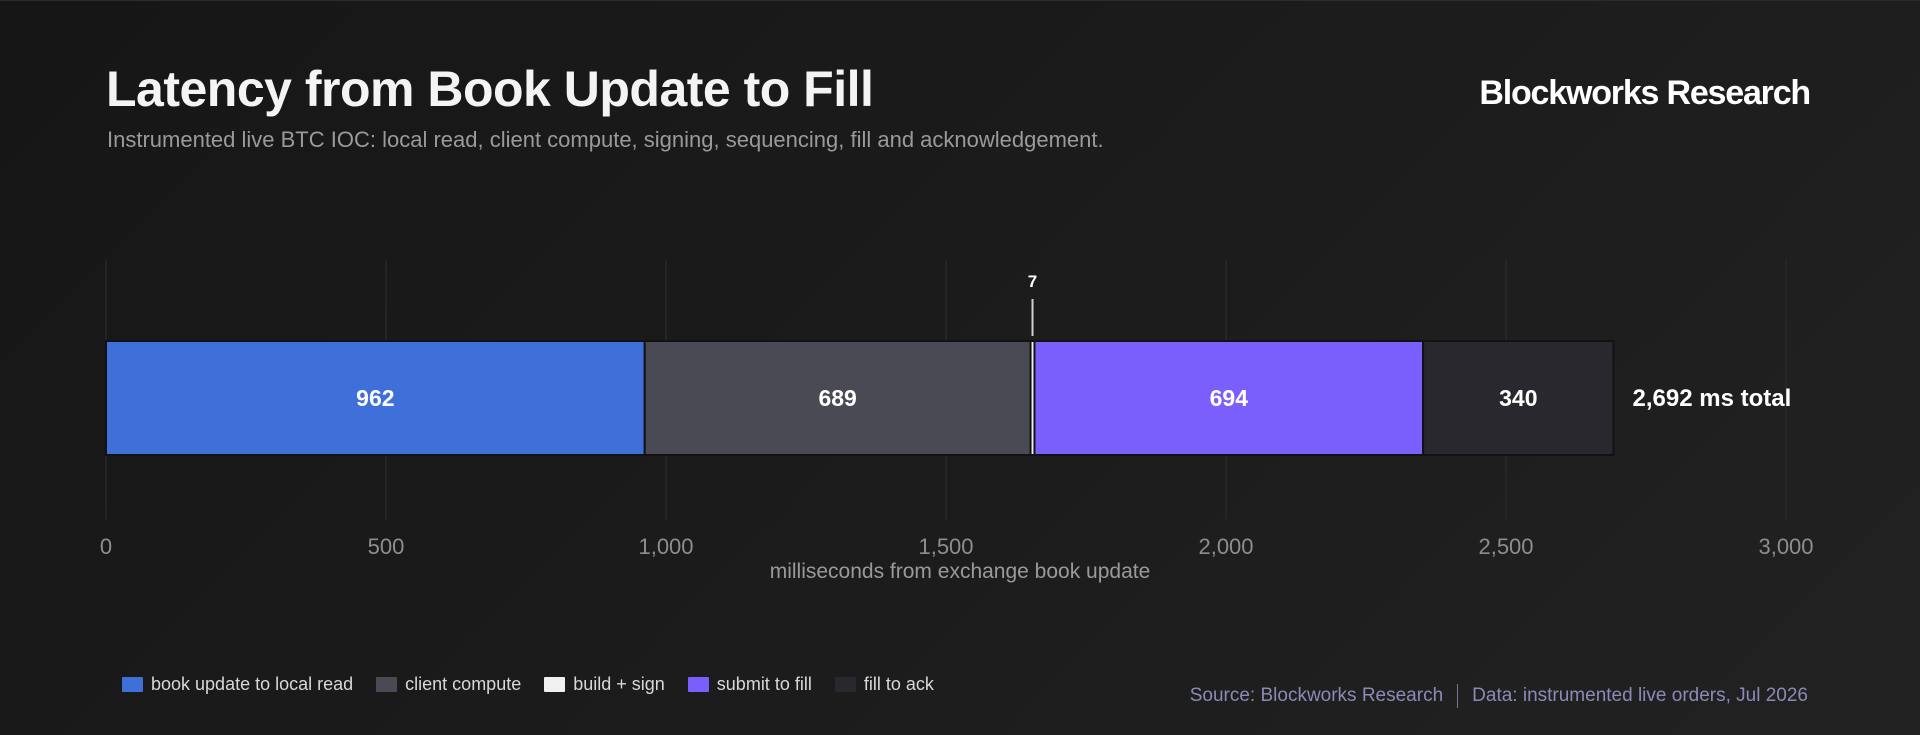  I want to click on legend-item: fill to ack, so click(884, 684).